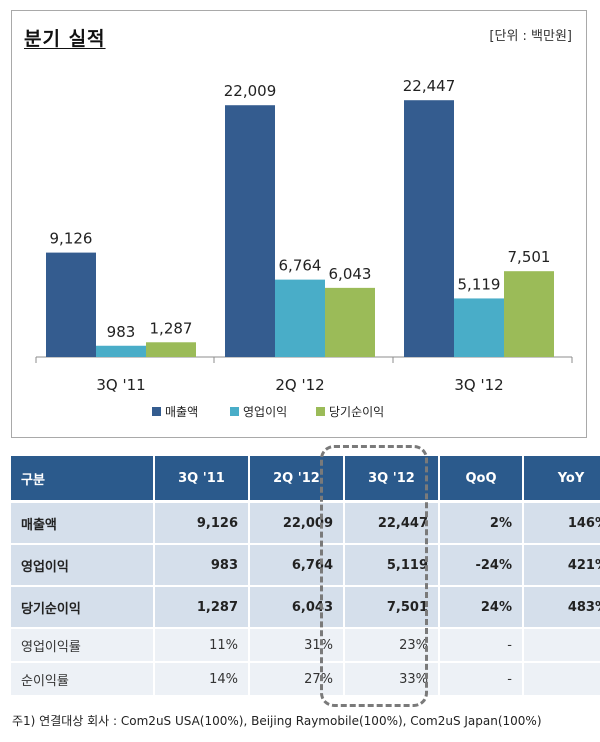 The width and height of the screenshot is (600, 742). What do you see at coordinates (392, 679) in the screenshot?
I see `table-cell: 33%` at bounding box center [392, 679].